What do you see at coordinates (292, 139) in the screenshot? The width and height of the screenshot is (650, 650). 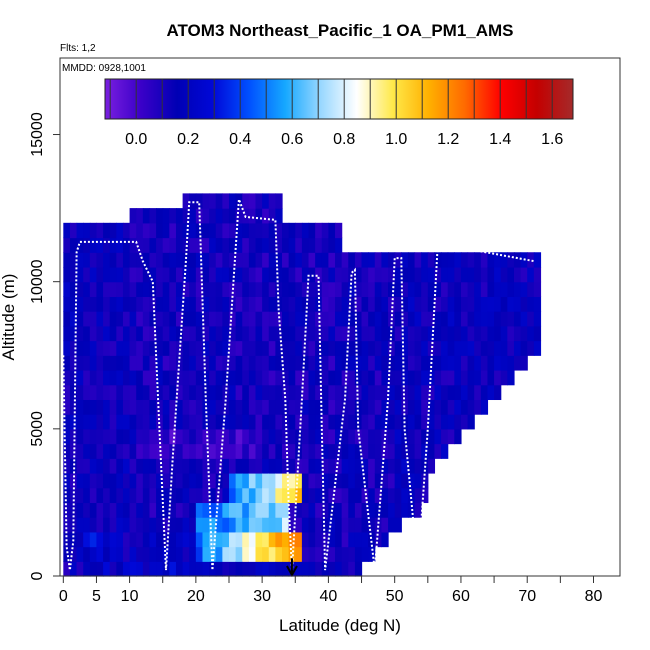 I see `colorbar-tick-label: 0.6` at bounding box center [292, 139].